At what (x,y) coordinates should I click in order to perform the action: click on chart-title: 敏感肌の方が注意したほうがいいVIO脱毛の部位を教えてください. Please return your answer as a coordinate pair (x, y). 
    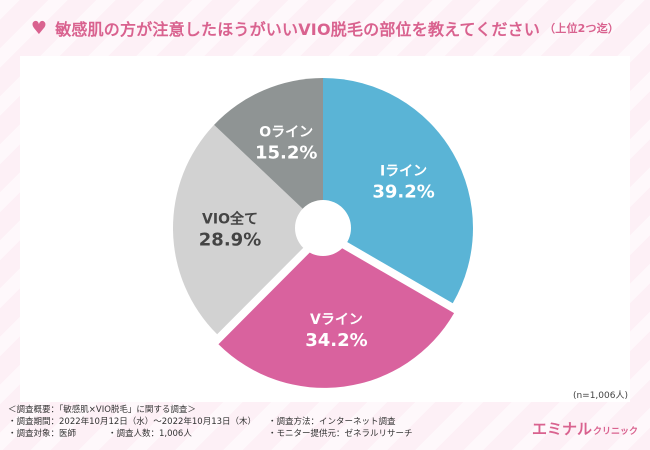
    Looking at the image, I should click on (298, 29).